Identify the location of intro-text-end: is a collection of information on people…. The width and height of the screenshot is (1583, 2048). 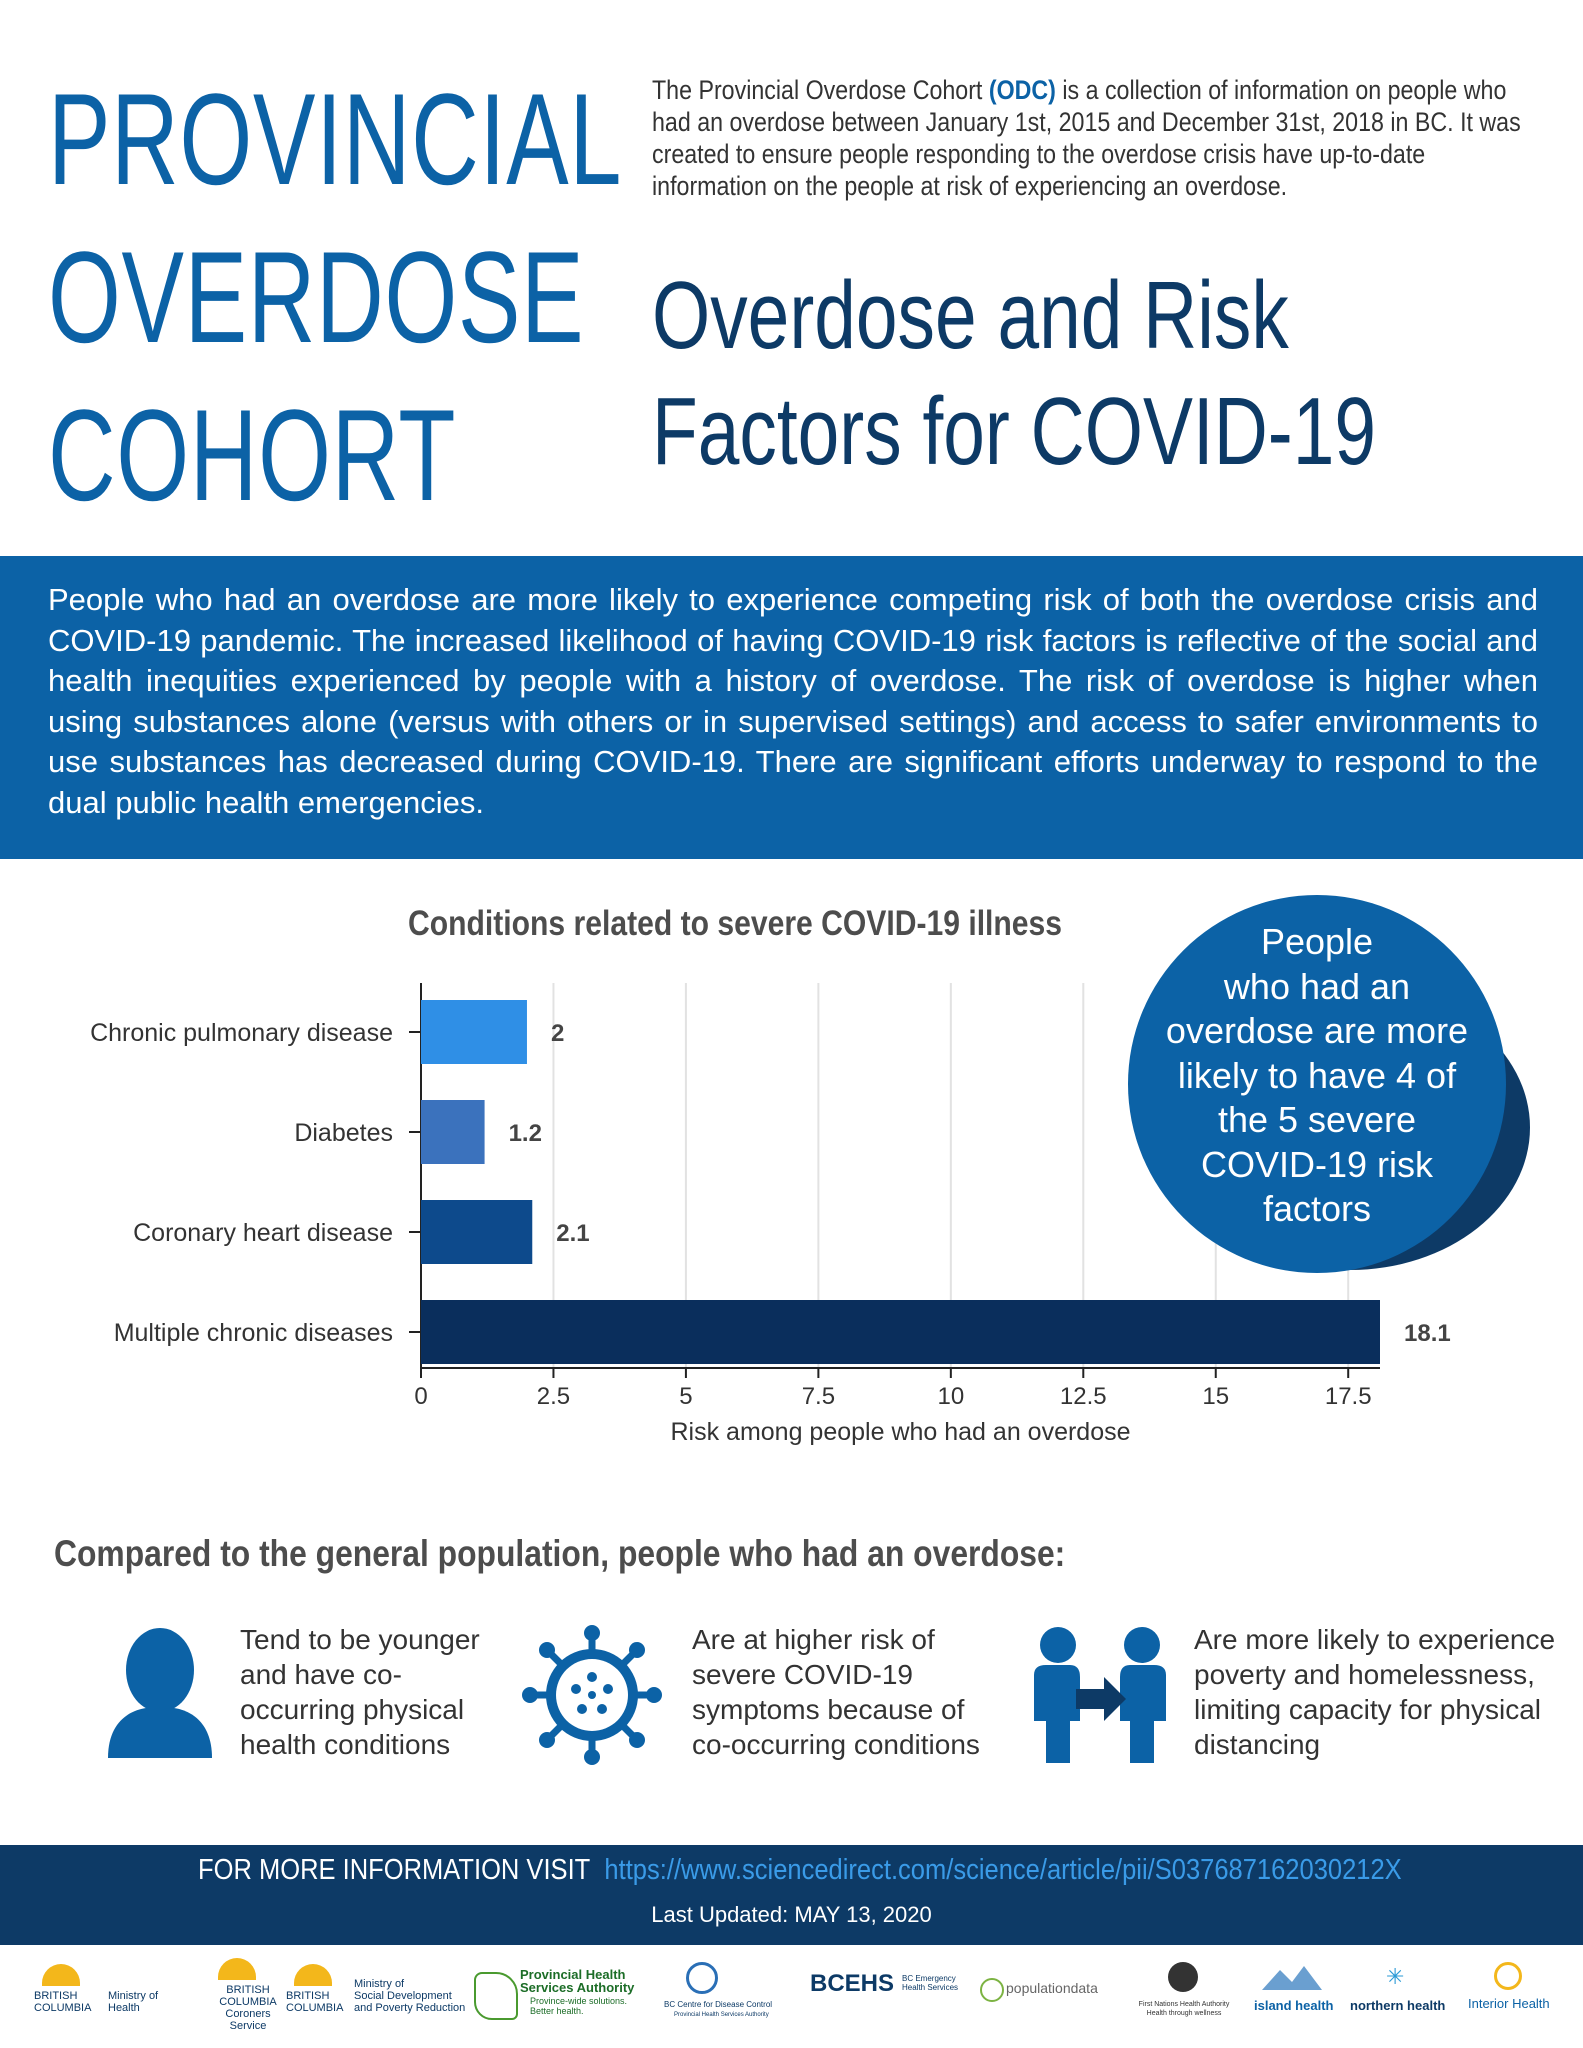
(1086, 138).